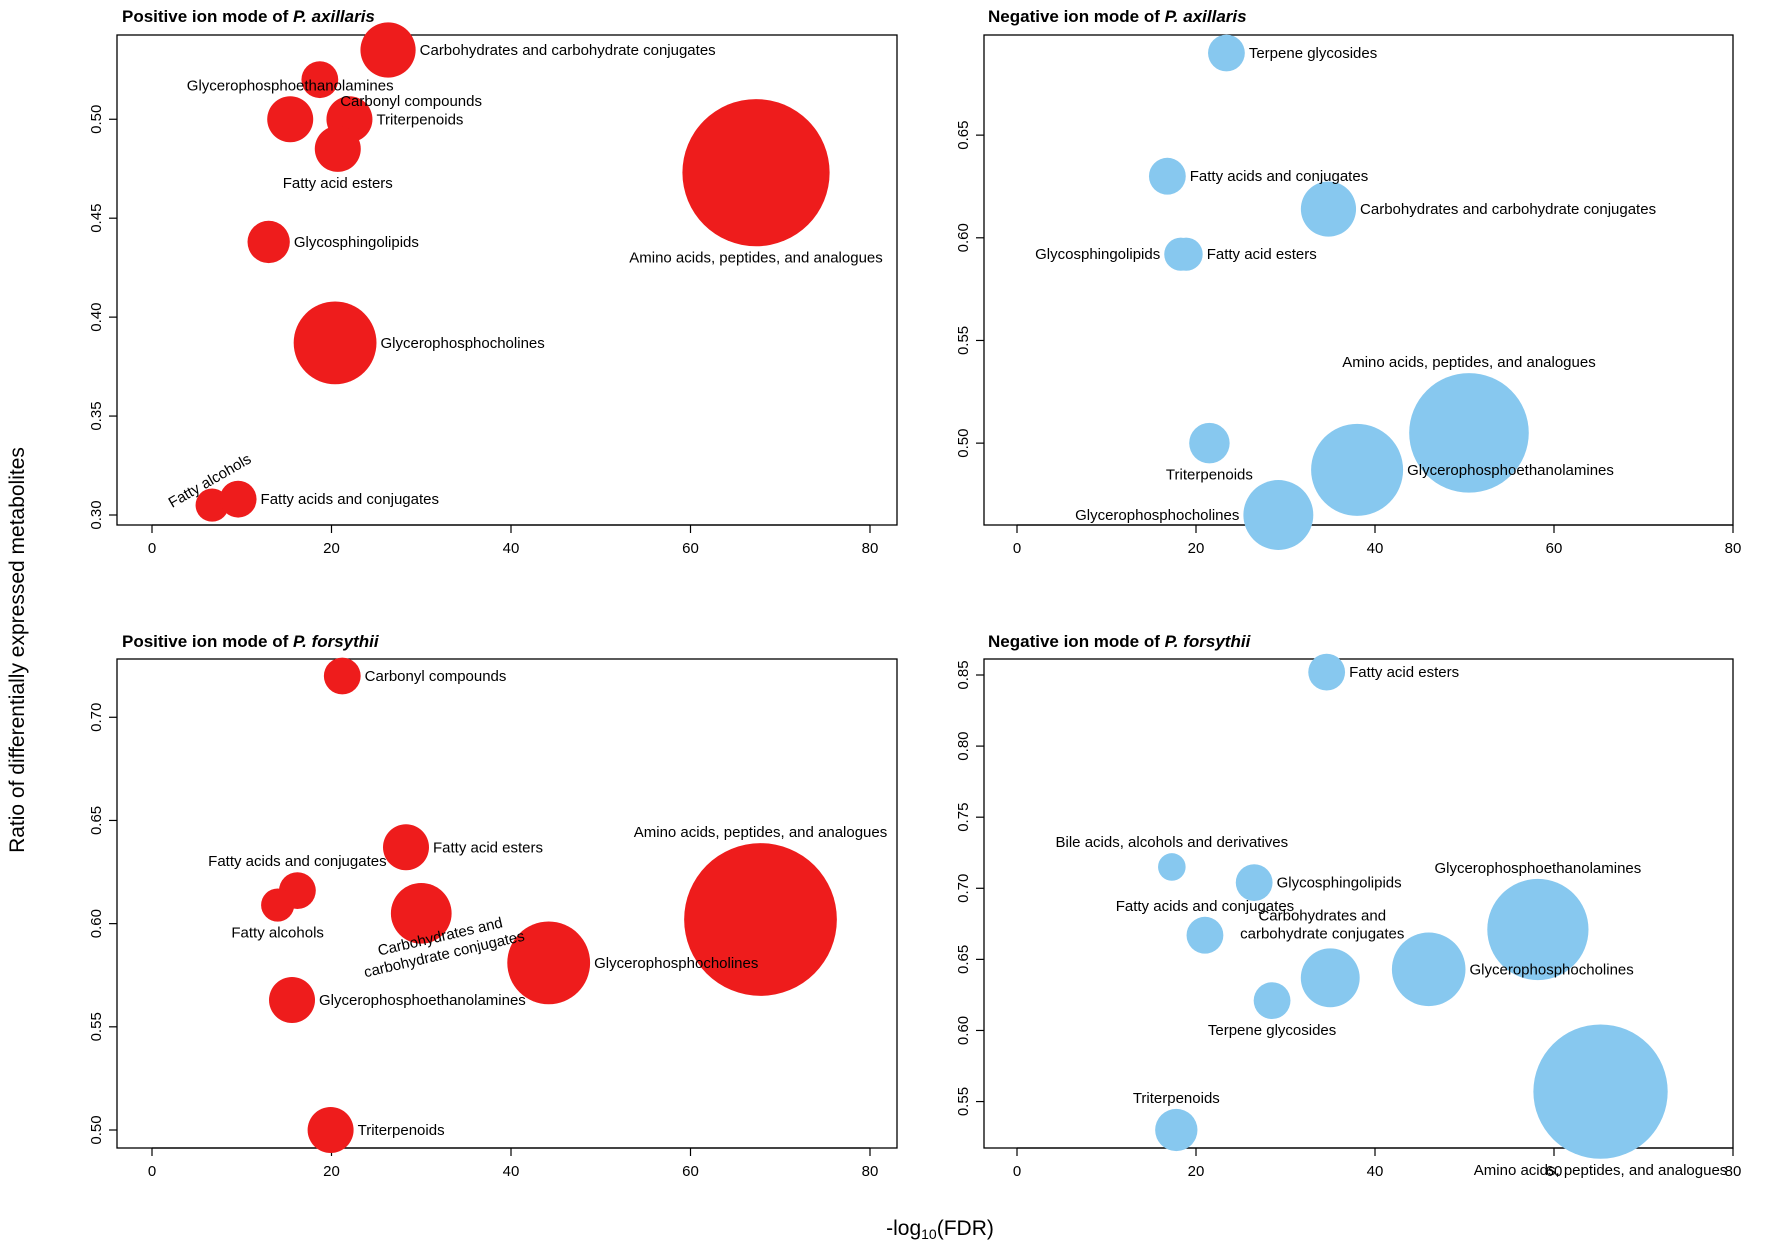  Describe the element at coordinates (1076, 16) in the screenshot. I see `panel-title-prefix: Negative ion mode of` at that location.